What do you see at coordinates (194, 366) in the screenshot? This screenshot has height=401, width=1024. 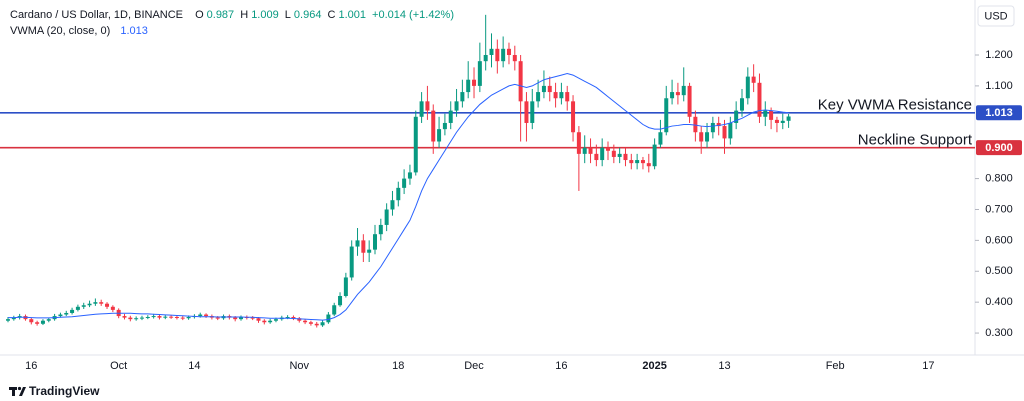 I see `x-tick-label: 14` at bounding box center [194, 366].